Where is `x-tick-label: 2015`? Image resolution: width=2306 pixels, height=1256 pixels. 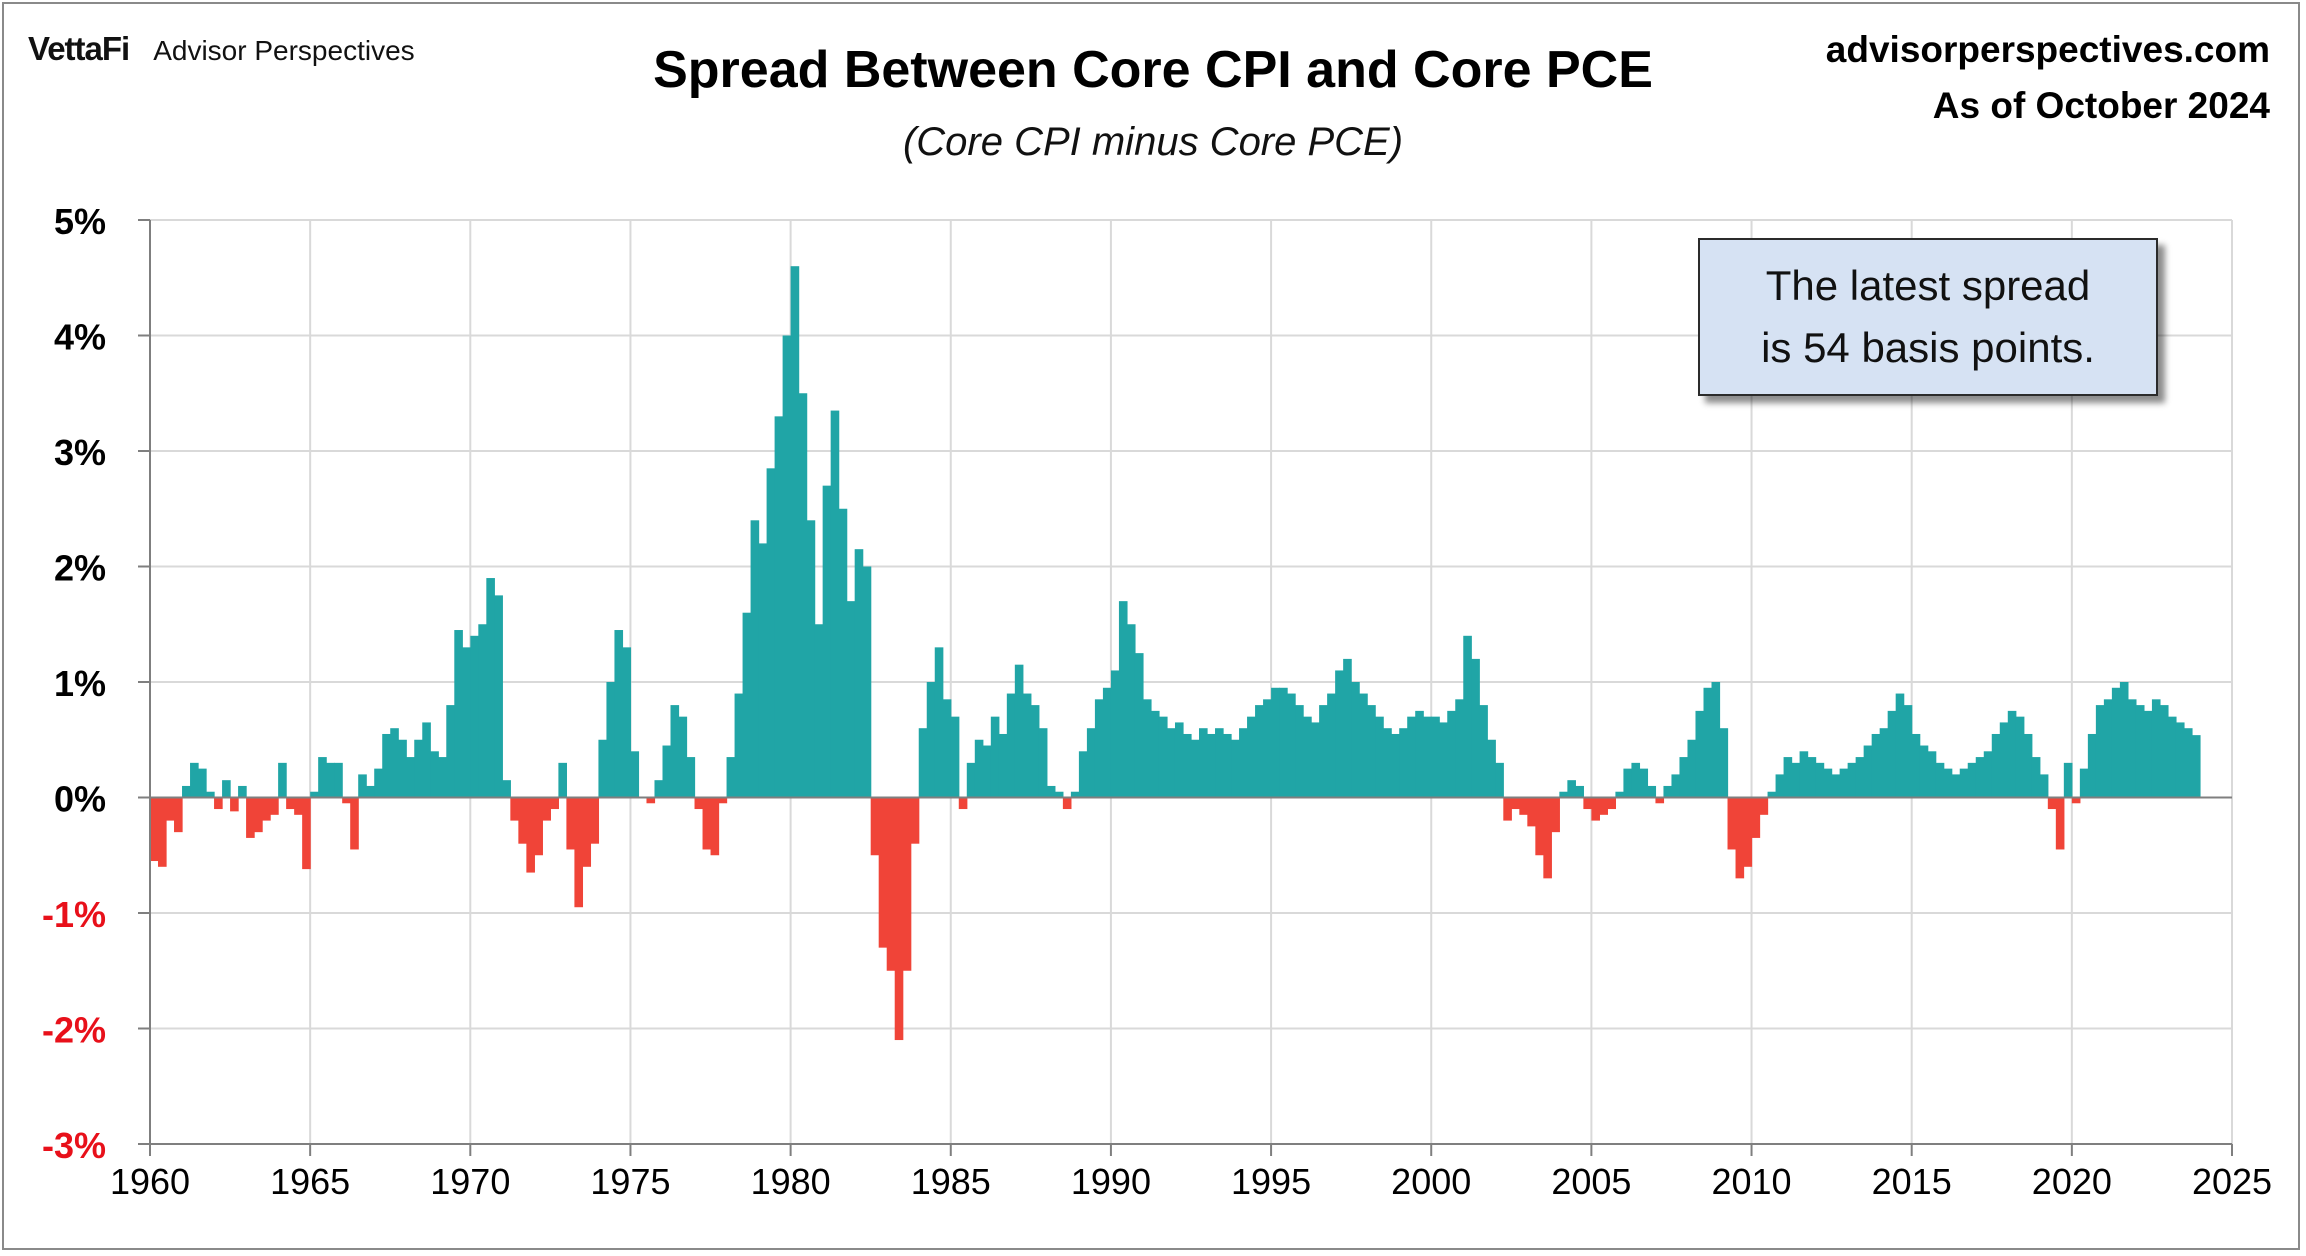 x-tick-label: 2015 is located at coordinates (1912, 1181).